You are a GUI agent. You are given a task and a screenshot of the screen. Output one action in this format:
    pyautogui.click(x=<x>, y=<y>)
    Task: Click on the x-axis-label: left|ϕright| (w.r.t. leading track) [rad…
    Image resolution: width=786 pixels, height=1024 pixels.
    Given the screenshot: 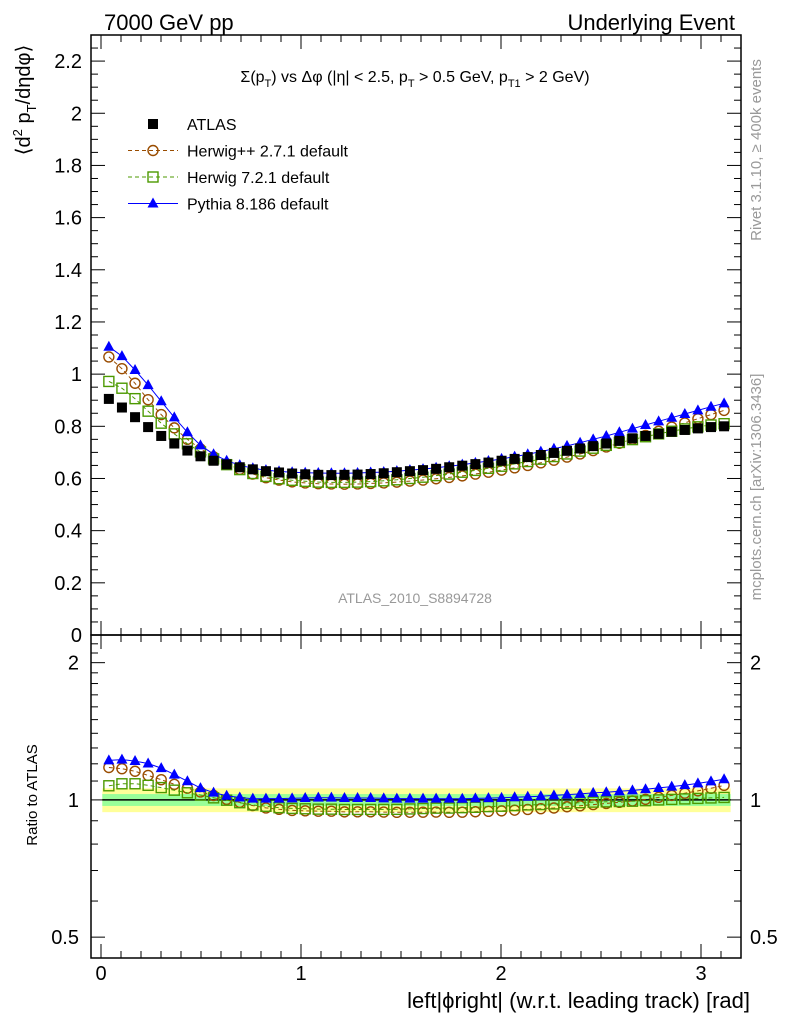 What is the action you would take?
    pyautogui.click(x=578, y=1000)
    